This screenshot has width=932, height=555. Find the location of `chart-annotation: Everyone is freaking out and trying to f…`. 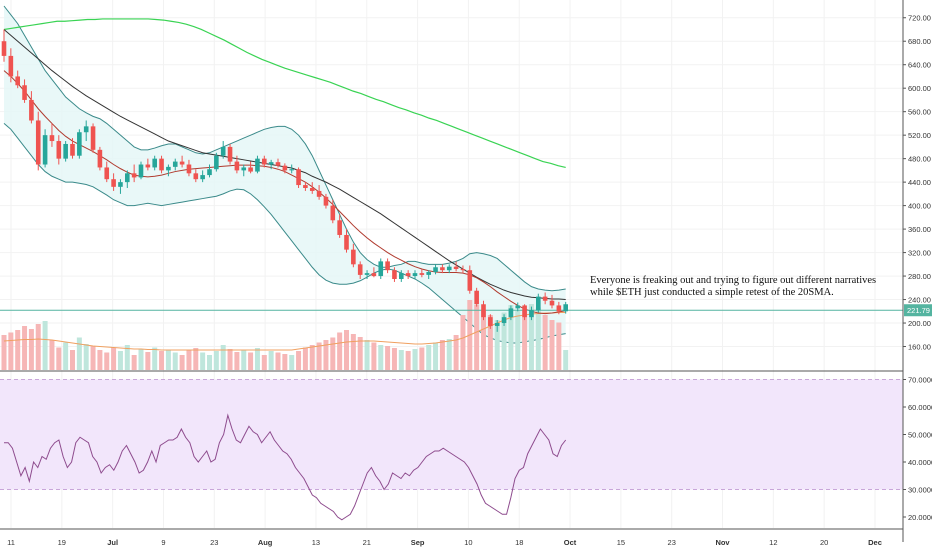

chart-annotation: Everyone is freaking out and trying to f… is located at coordinates (733, 287).